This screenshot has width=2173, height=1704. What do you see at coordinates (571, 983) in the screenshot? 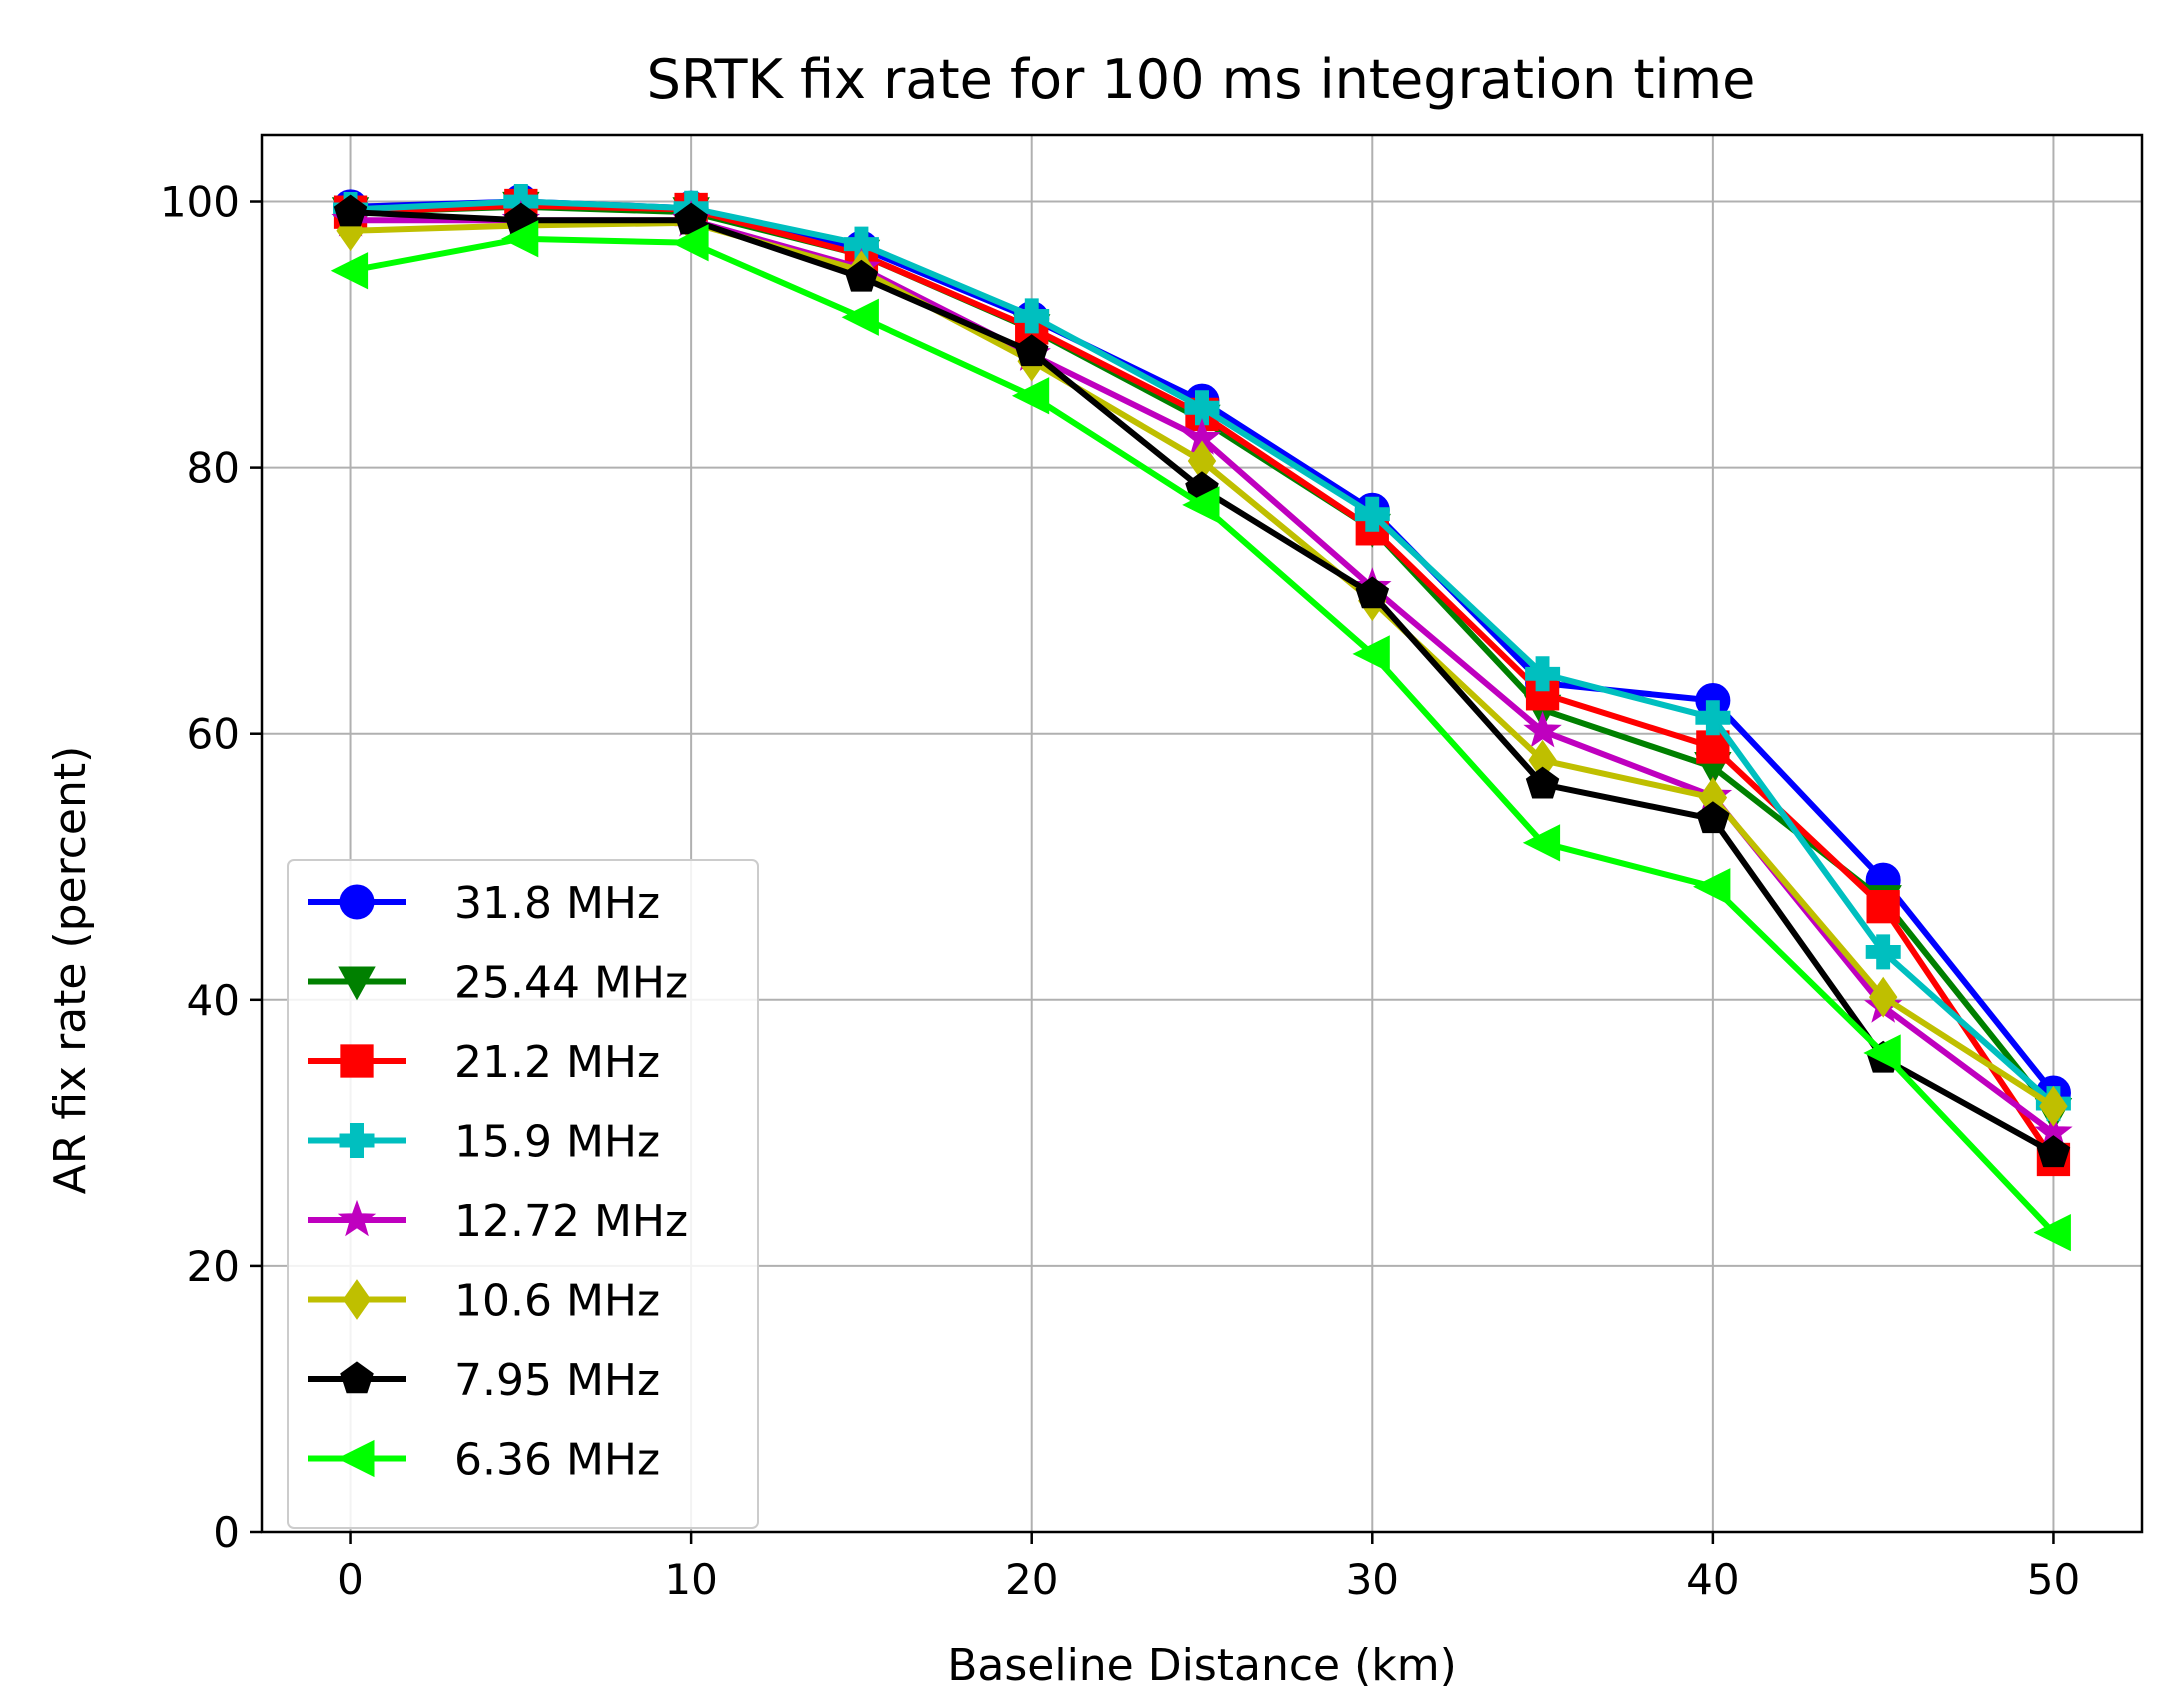
I see `legend-label: 25.44 MHz` at bounding box center [571, 983].